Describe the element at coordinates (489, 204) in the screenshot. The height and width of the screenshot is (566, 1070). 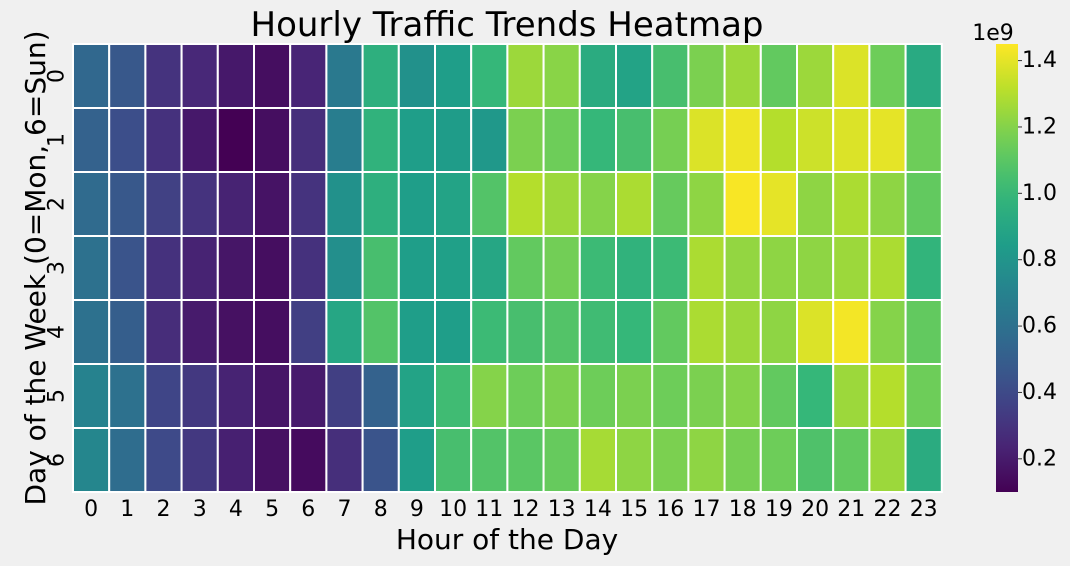
I see `heatmap-cell-d2-h11` at that location.